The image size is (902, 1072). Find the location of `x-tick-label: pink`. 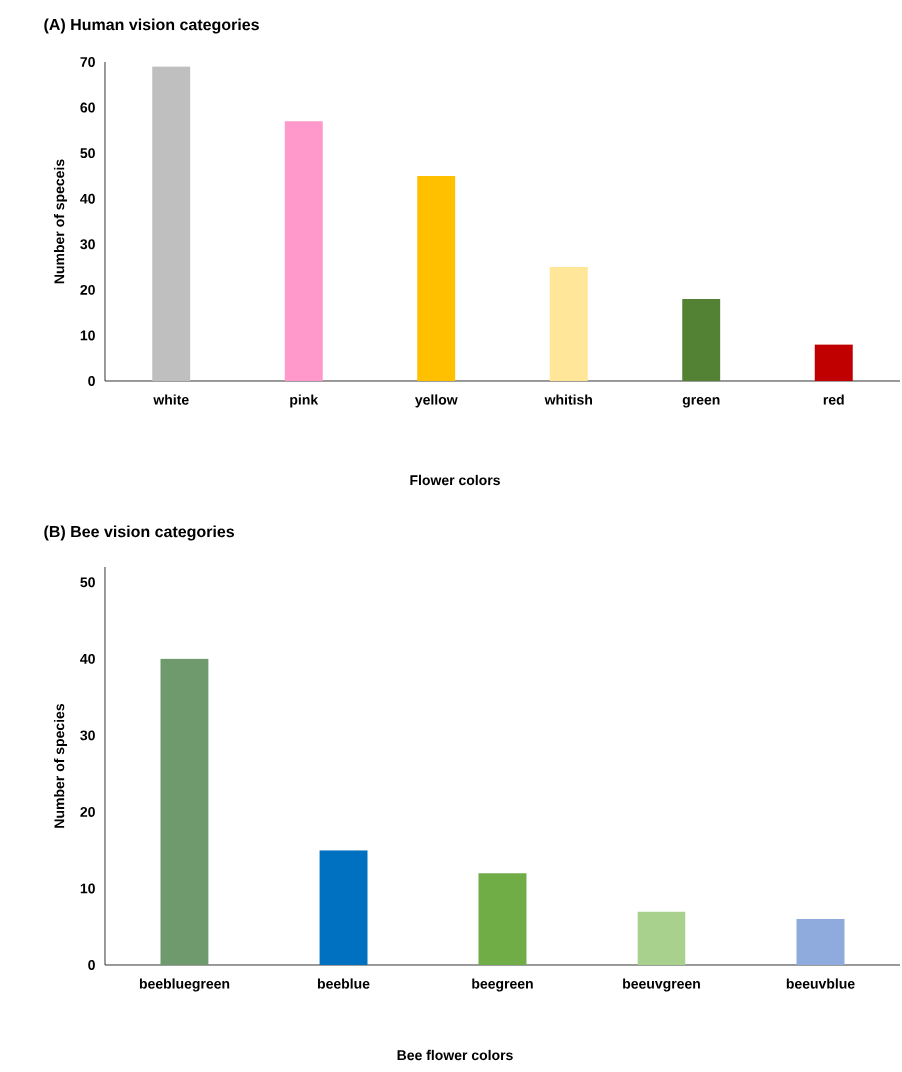

x-tick-label: pink is located at coordinates (304, 401).